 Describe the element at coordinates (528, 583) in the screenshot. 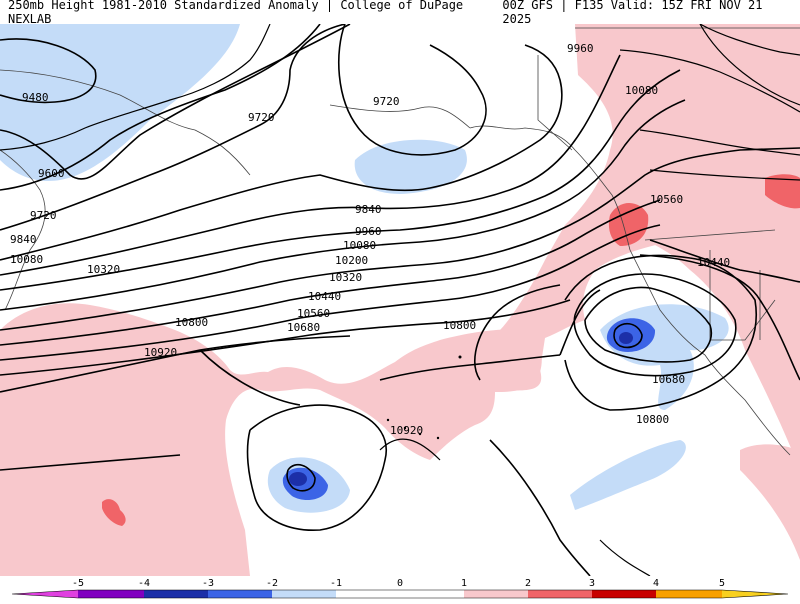

I see `colorbar-tick-label: 2` at that location.